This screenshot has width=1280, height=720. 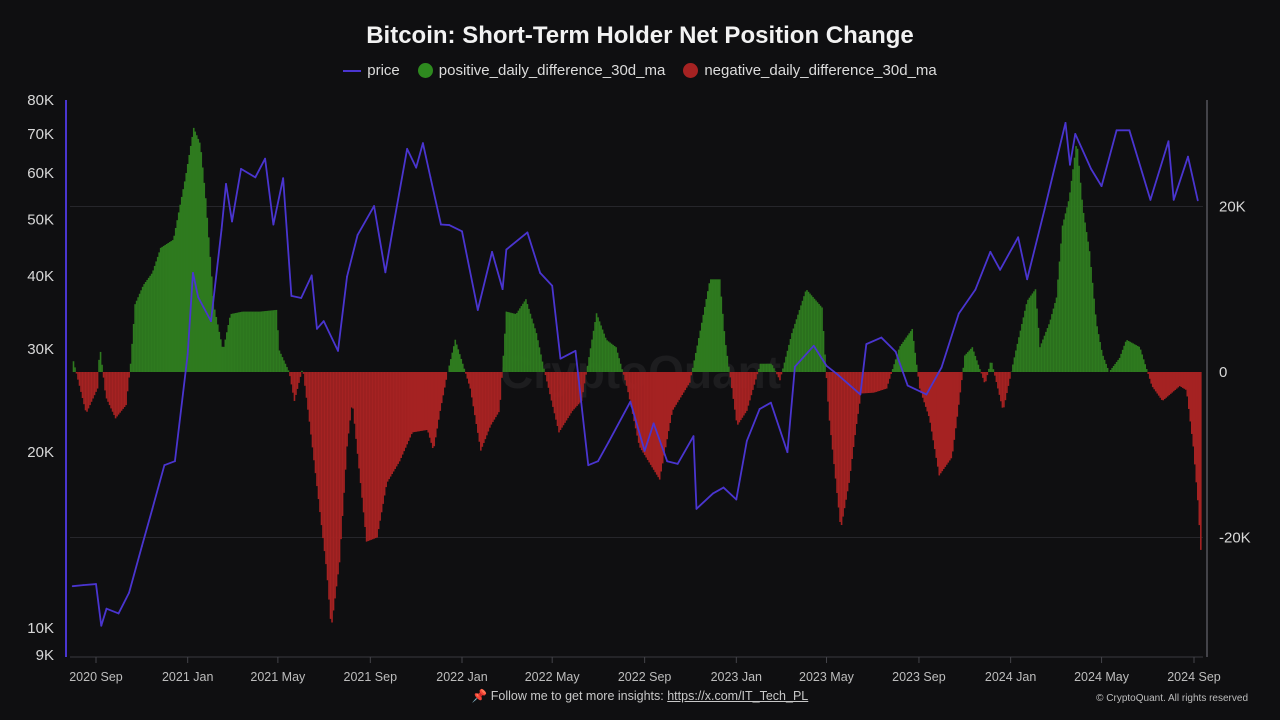 I want to click on legend-item-negative: negative_daily_difference_30d_ma, so click(x=810, y=70).